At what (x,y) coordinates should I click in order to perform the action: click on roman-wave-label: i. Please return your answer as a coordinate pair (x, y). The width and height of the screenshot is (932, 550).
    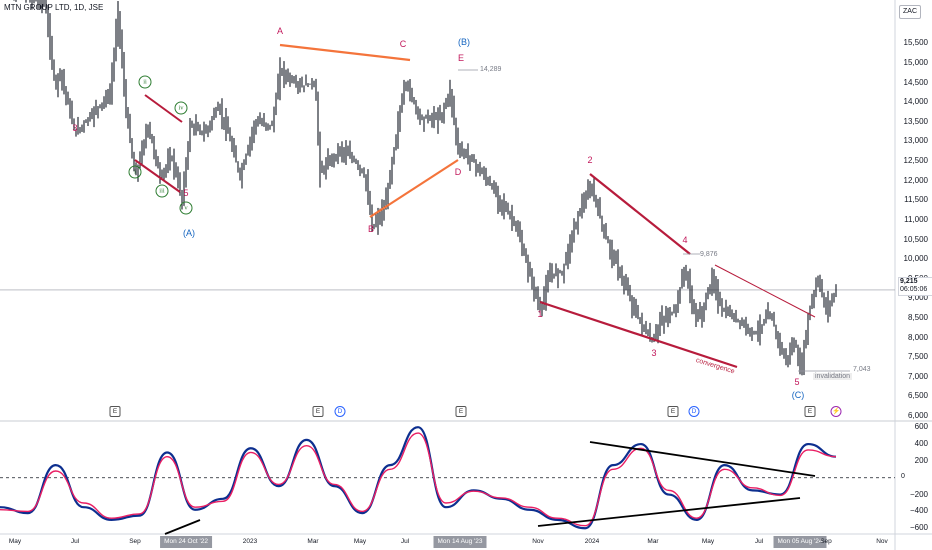
    Looking at the image, I should click on (135, 172).